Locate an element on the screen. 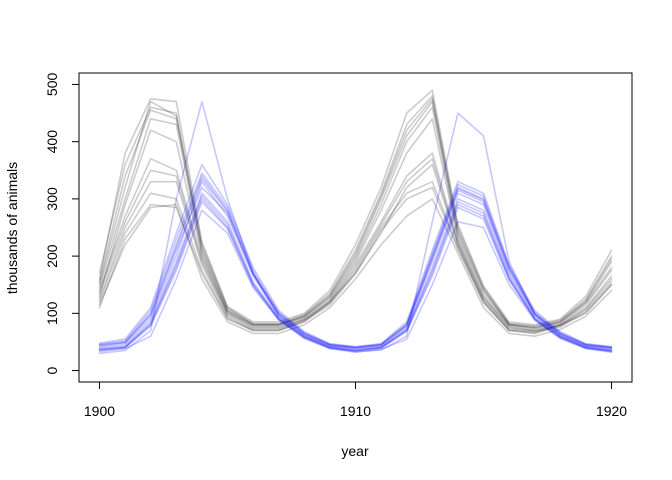 The height and width of the screenshot is (480, 672). x-axis: 1900 1910 1920 is located at coordinates (355, 400).